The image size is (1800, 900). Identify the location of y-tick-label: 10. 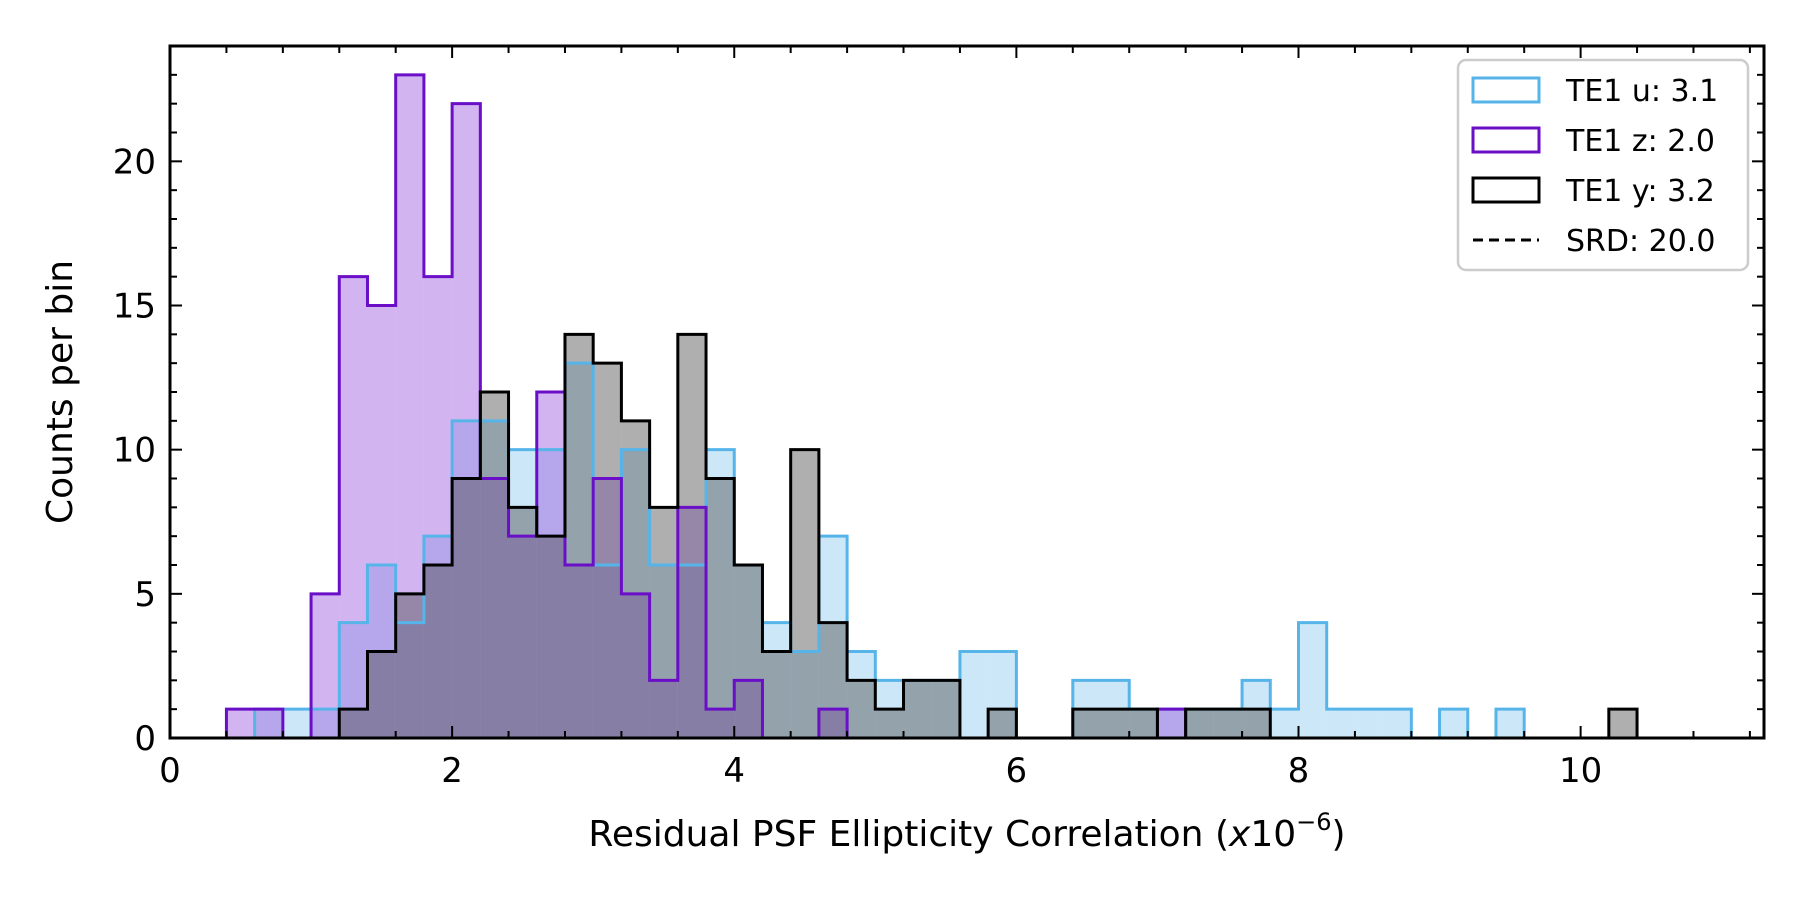
(134, 451).